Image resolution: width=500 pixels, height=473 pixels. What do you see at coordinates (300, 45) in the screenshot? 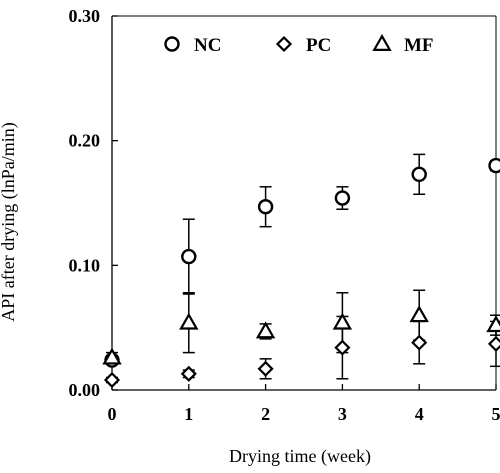
I see `legend: NC PC MF` at bounding box center [300, 45].